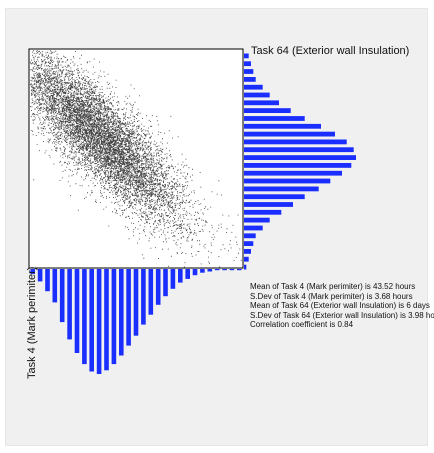 The height and width of the screenshot is (453, 434). What do you see at coordinates (302, 325) in the screenshot?
I see `stat-correlation: Correlation coefficient is 0.84` at bounding box center [302, 325].